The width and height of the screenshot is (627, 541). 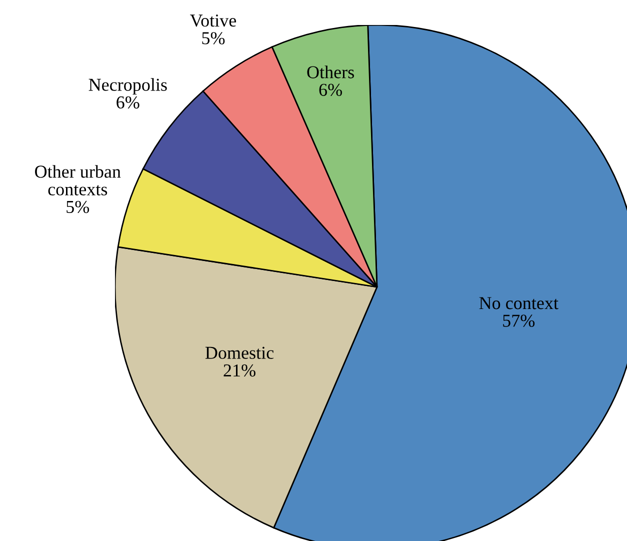 What do you see at coordinates (239, 352) in the screenshot?
I see `slice-label: Domestic` at bounding box center [239, 352].